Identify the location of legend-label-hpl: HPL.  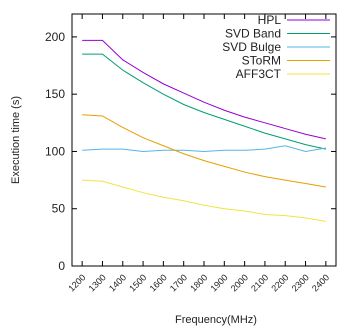
(270, 20).